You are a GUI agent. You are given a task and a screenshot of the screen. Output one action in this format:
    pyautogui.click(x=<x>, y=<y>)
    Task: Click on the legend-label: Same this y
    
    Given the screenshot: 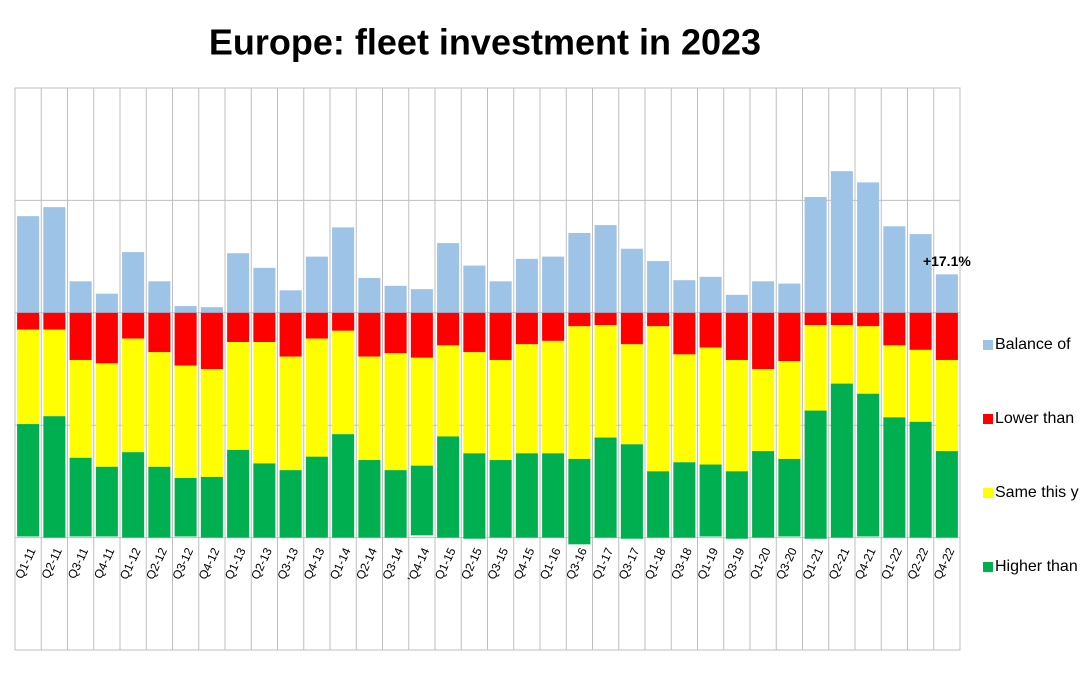 What is the action you would take?
    pyautogui.click(x=1037, y=492)
    